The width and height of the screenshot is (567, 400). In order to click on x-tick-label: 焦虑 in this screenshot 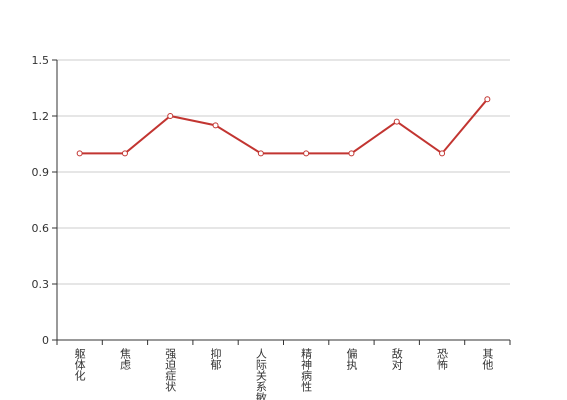, I will do `click(124, 359)`.